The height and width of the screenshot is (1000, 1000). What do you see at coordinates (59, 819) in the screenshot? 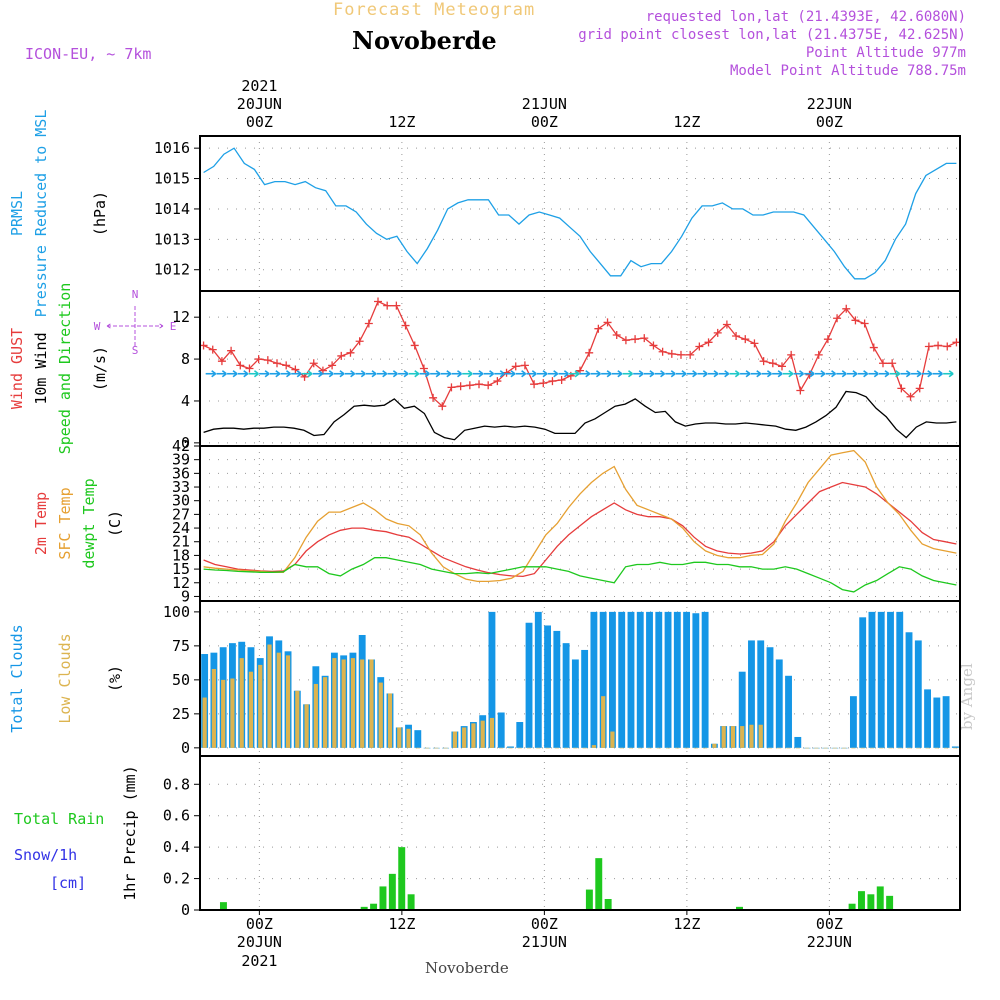
I see `rain-title: Total Rain` at bounding box center [59, 819].